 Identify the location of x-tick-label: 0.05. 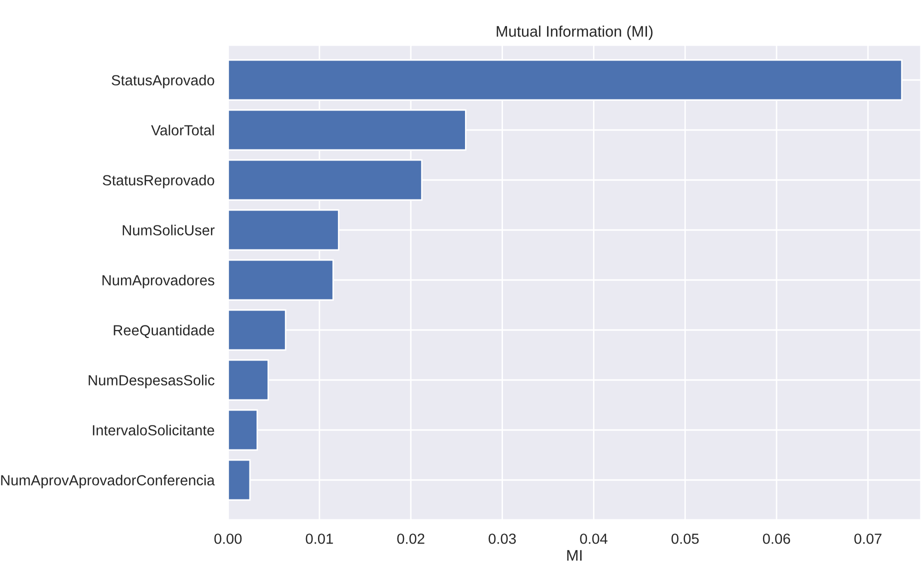
(685, 539).